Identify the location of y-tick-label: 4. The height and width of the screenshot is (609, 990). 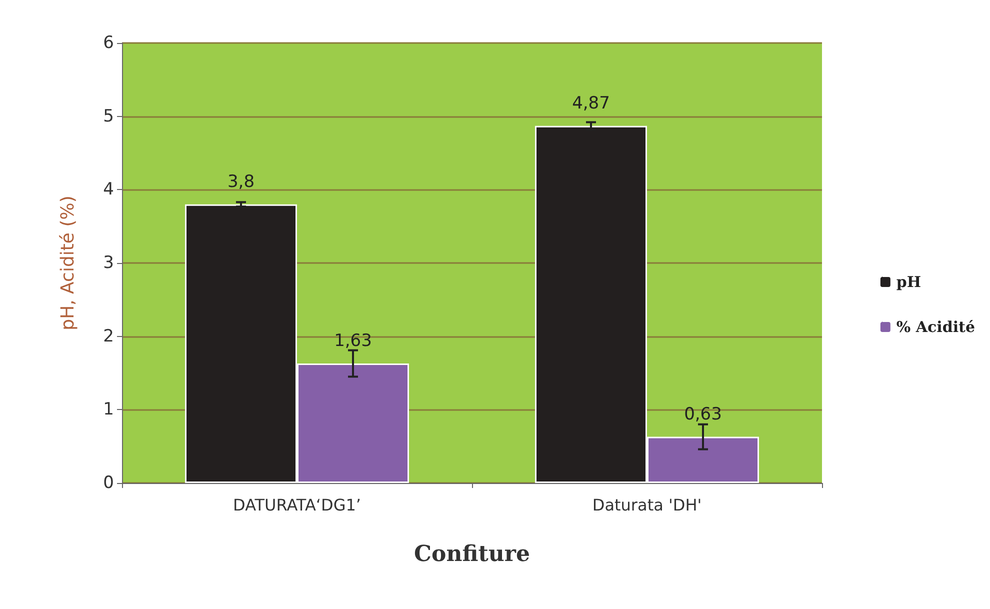
(108, 190).